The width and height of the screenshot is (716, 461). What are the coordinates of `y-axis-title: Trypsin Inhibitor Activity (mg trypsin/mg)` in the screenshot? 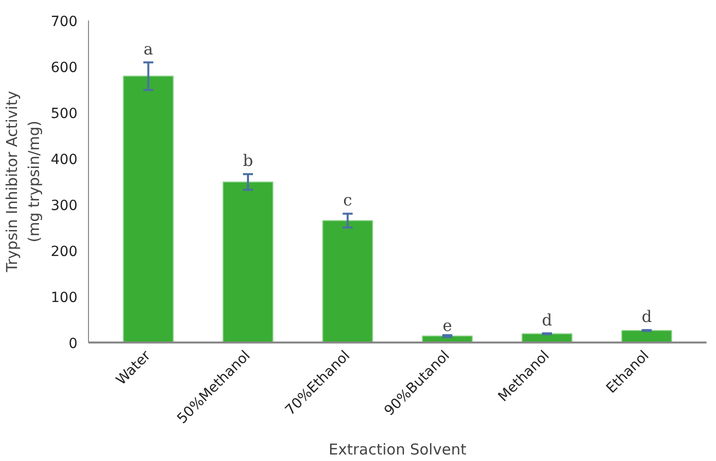 It's located at (23, 182).